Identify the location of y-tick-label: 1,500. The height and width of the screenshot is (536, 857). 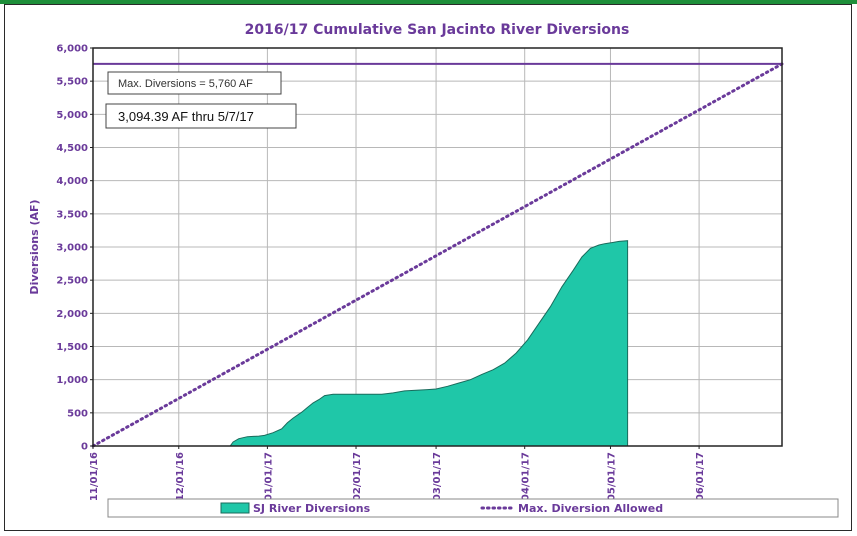
(72, 347).